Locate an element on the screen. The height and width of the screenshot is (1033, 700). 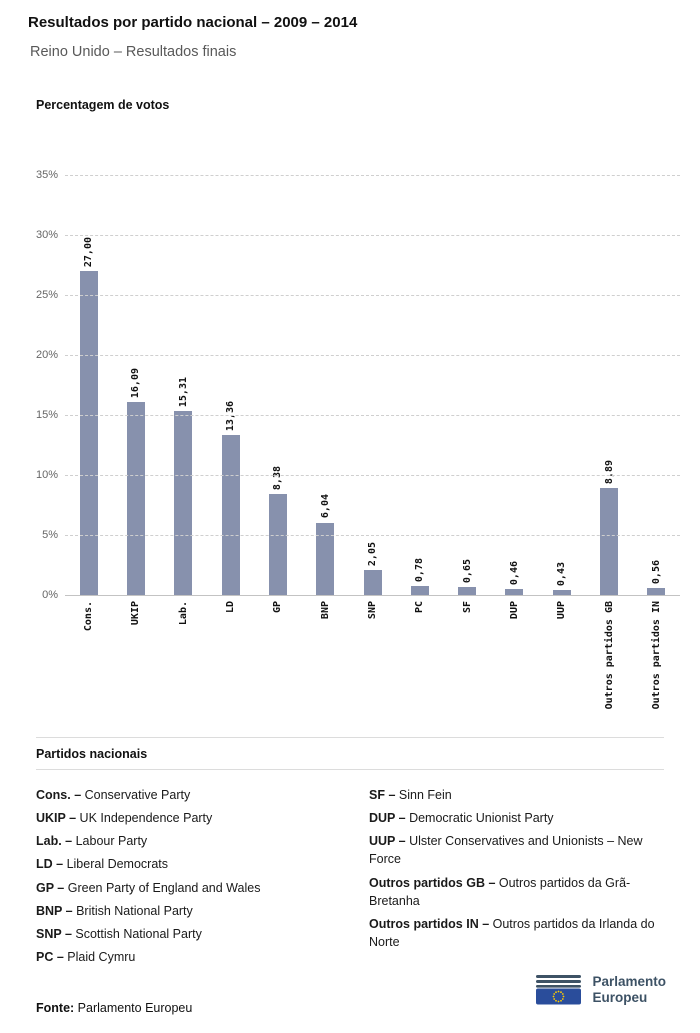
bar-value-label: 2,05 is located at coordinates (373, 554).